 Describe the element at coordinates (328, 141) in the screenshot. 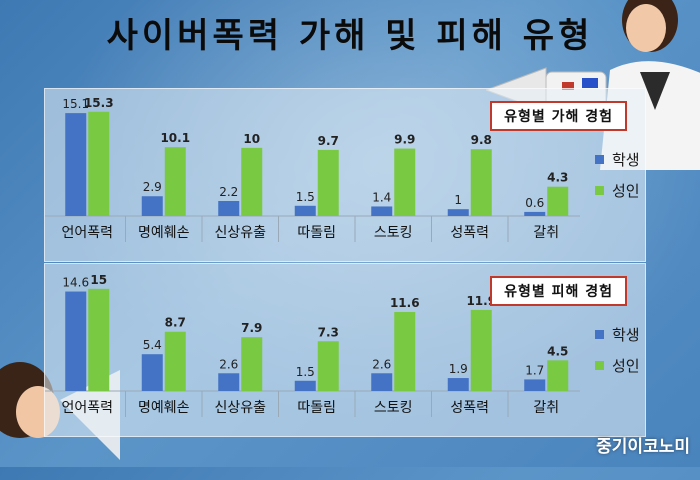

I see `data-label-adult: 9.7` at that location.